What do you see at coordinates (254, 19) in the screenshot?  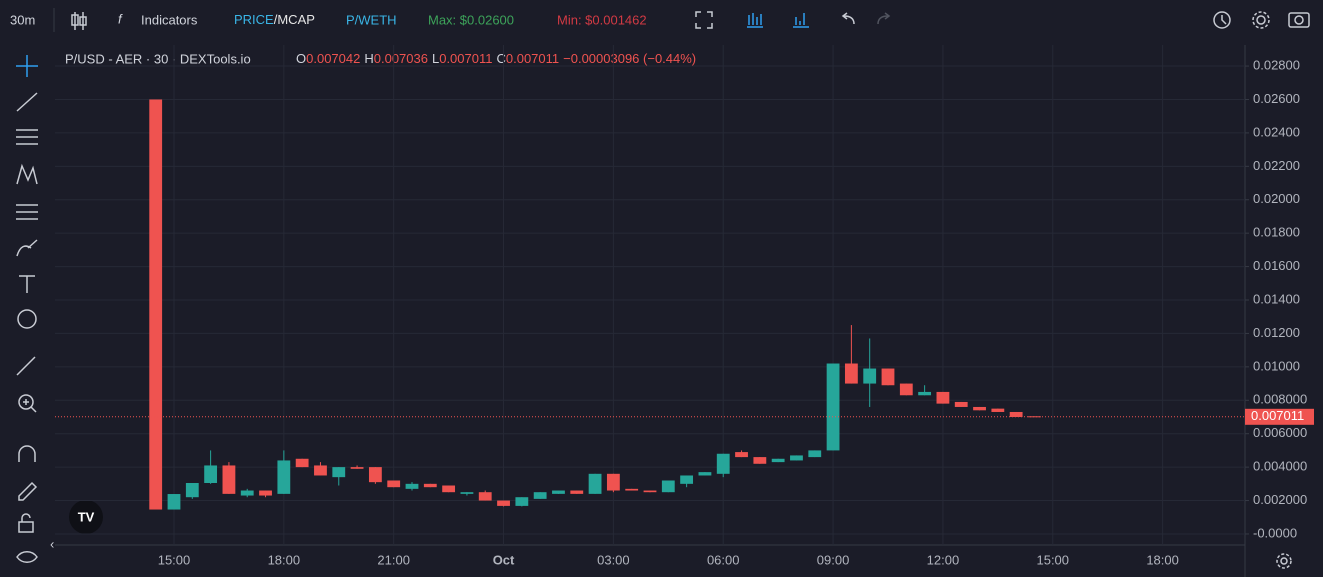 I see `price: PRICE` at bounding box center [254, 19].